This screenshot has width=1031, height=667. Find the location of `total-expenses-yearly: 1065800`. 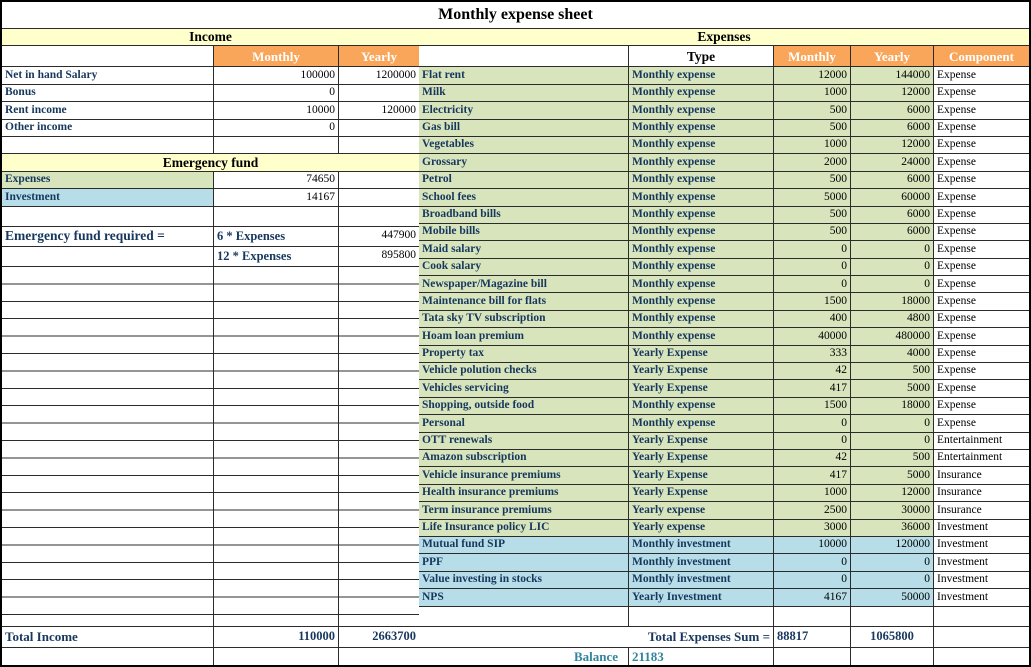

total-expenses-yearly: 1065800 is located at coordinates (892, 637).